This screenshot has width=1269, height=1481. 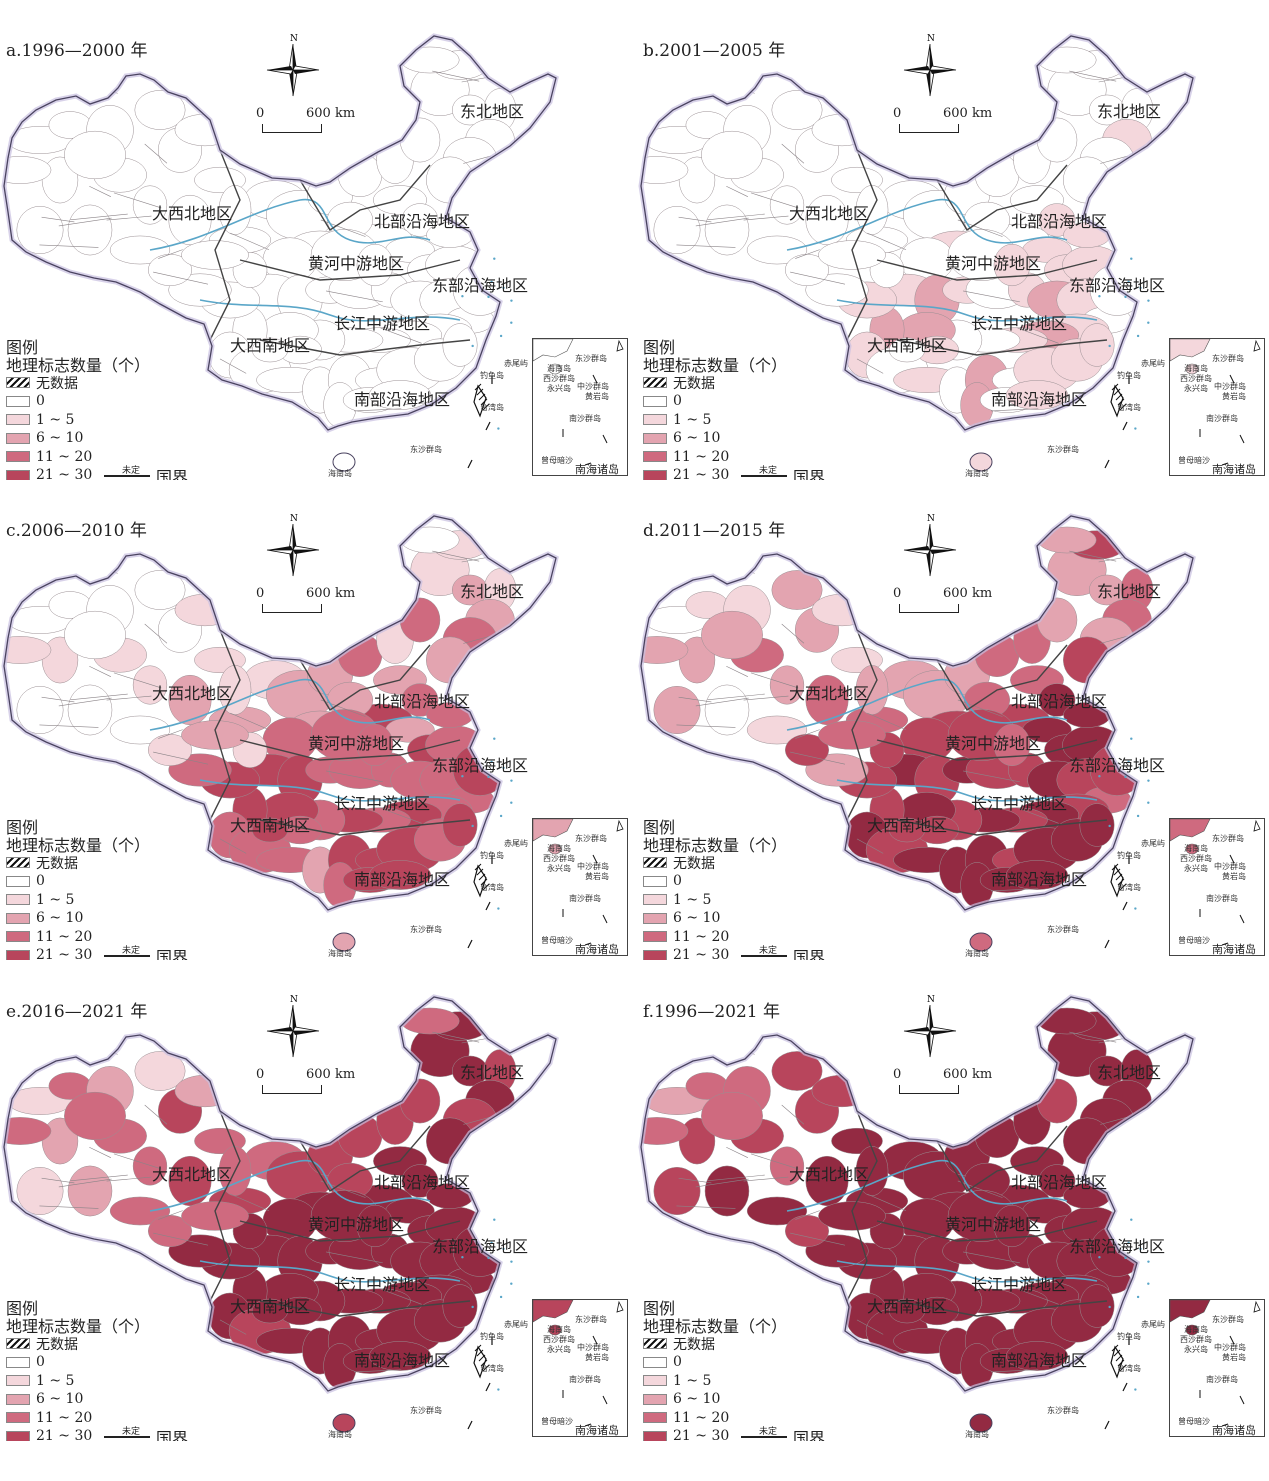 What do you see at coordinates (127, 471) in the screenshot?
I see `border-line: 未定` at bounding box center [127, 471].